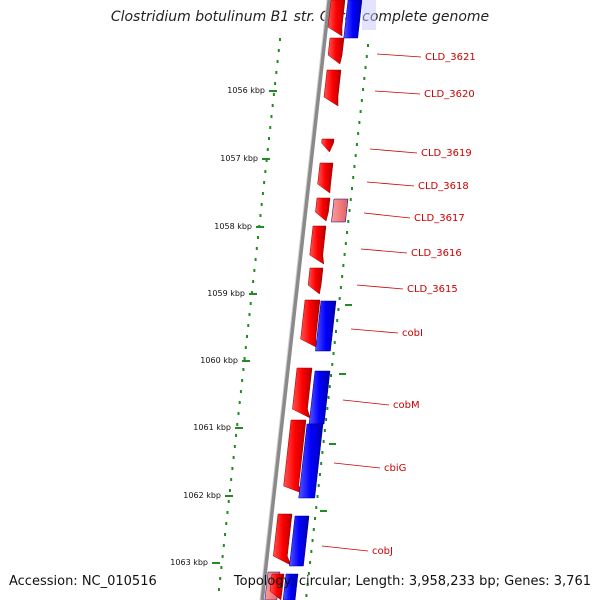 The width and height of the screenshot is (600, 600). Describe the element at coordinates (449, 94) in the screenshot. I see `gene-label: CLD_3620` at that location.